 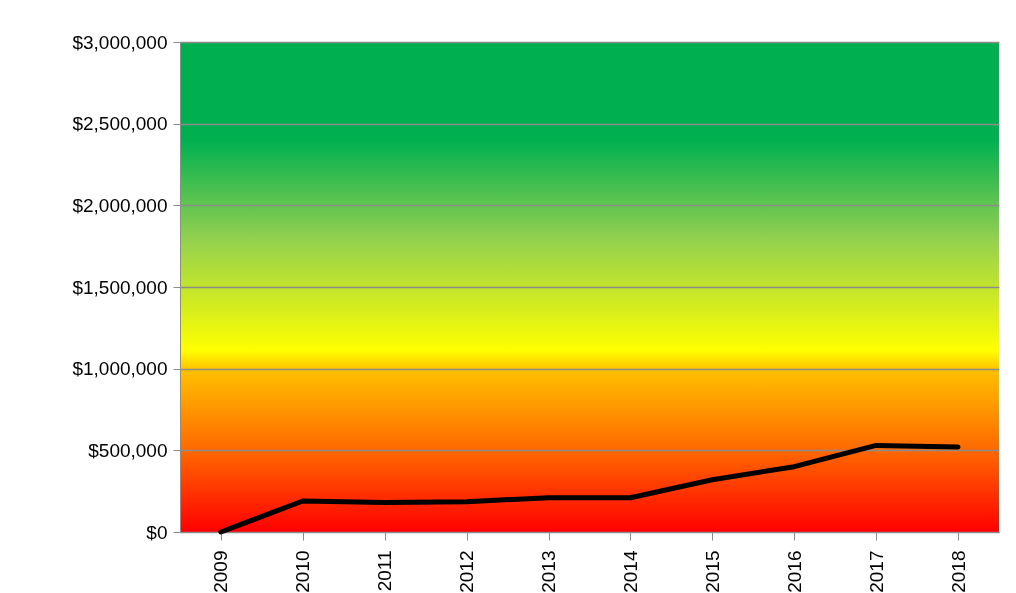 I want to click on x-tick-label: 2013, so click(x=549, y=571).